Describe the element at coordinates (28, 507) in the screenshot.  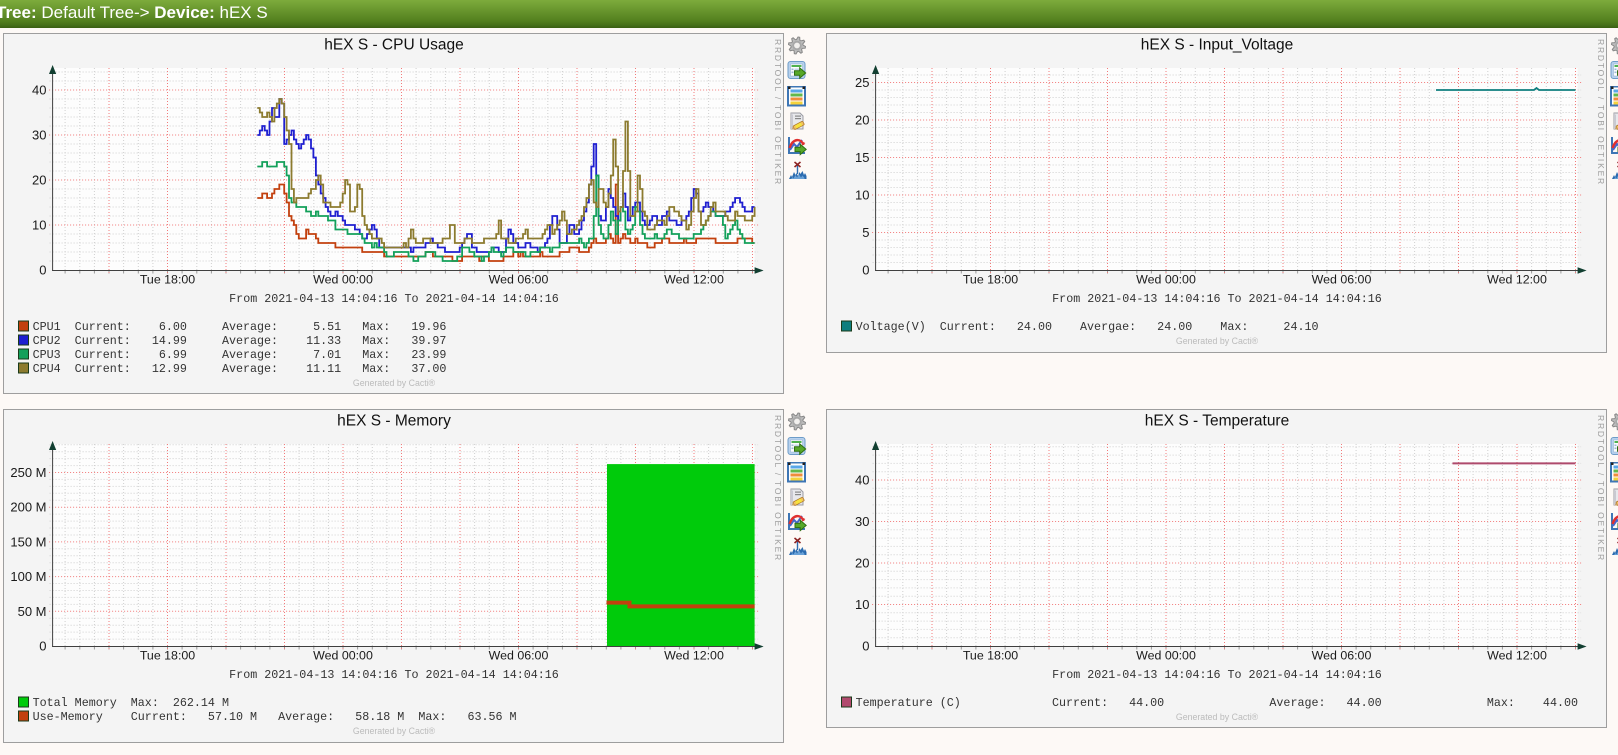
I see `svg-text: 200 M` at that location.